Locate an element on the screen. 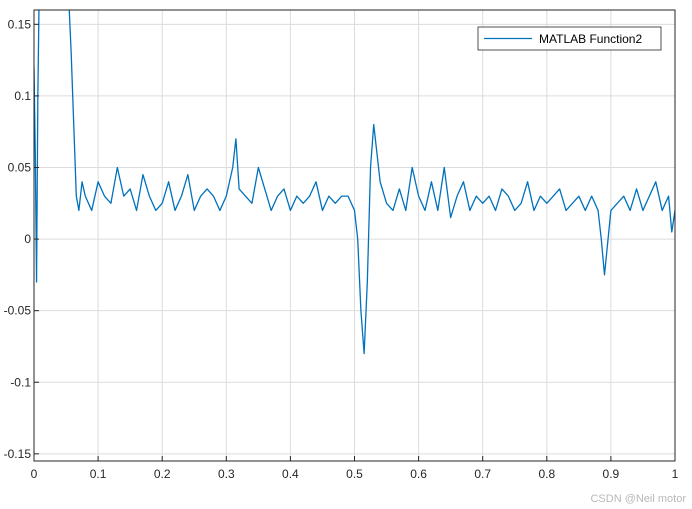  watermark-text: CSDN @Neil motor is located at coordinates (638, 499).